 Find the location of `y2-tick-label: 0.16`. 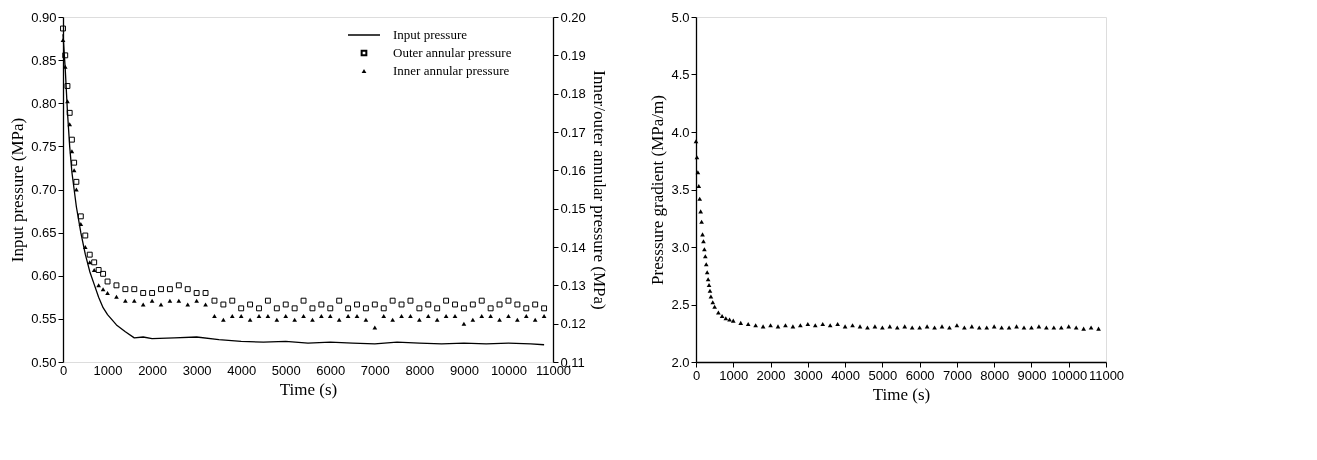

y2-tick-label: 0.16 is located at coordinates (573, 170).